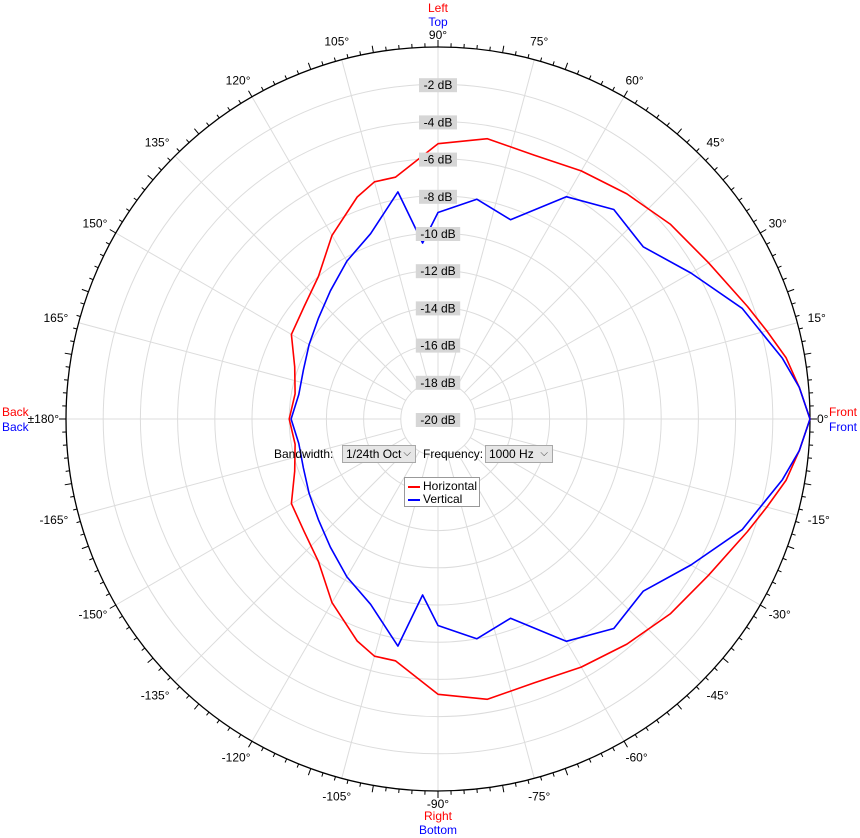  I want to click on angle-tick-label: -105°, so click(336, 797).